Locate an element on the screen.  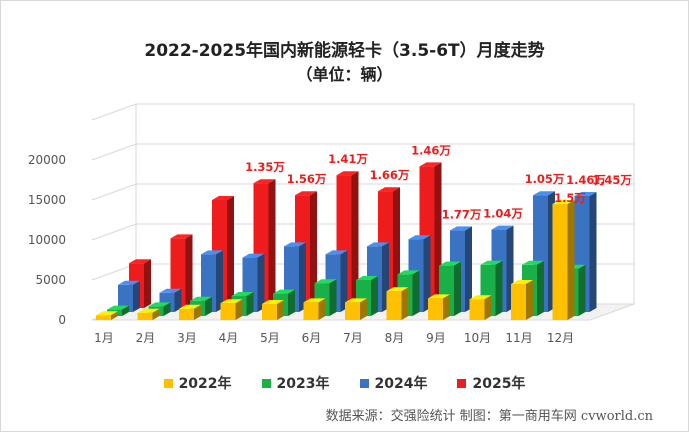
legend-label-2022: 2022年 is located at coordinates (205, 384).